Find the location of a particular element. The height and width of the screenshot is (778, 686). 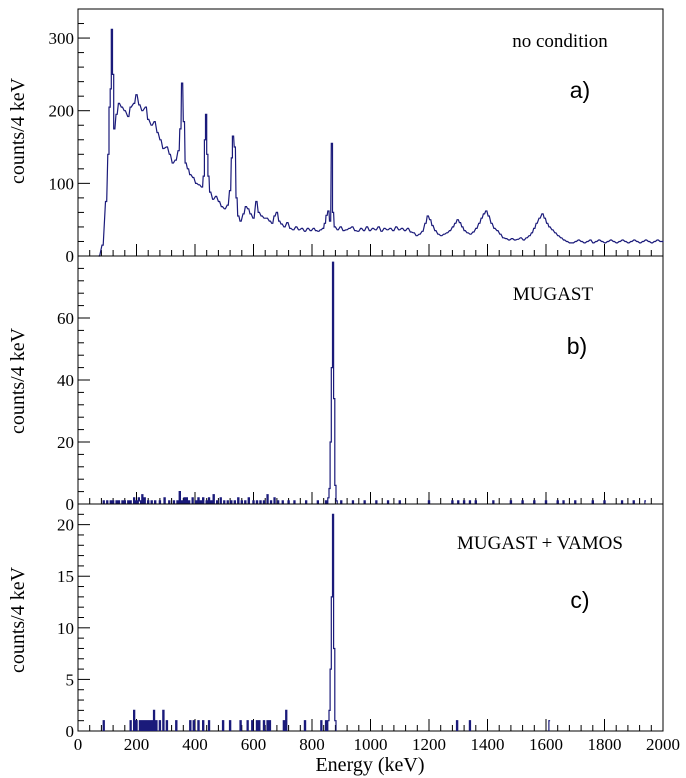

panel-b-ylabel: counts/4 keV is located at coordinates (18, 380).